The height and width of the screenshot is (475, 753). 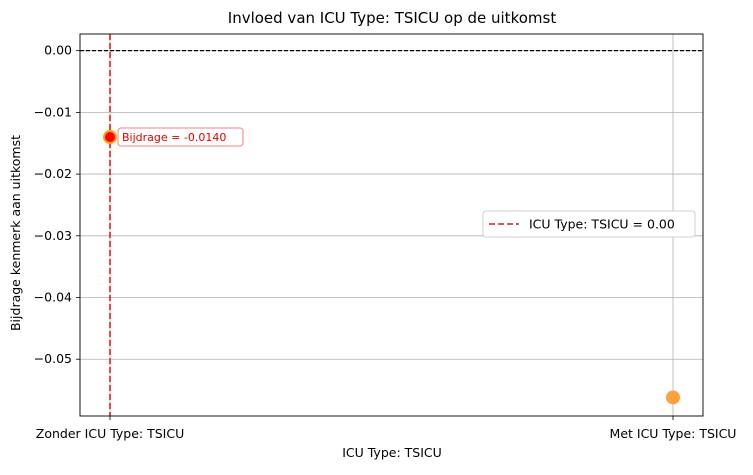 What do you see at coordinates (15, 233) in the screenshot?
I see `y-axis-label: Bijdrage kenmerk aan uitkomst` at bounding box center [15, 233].